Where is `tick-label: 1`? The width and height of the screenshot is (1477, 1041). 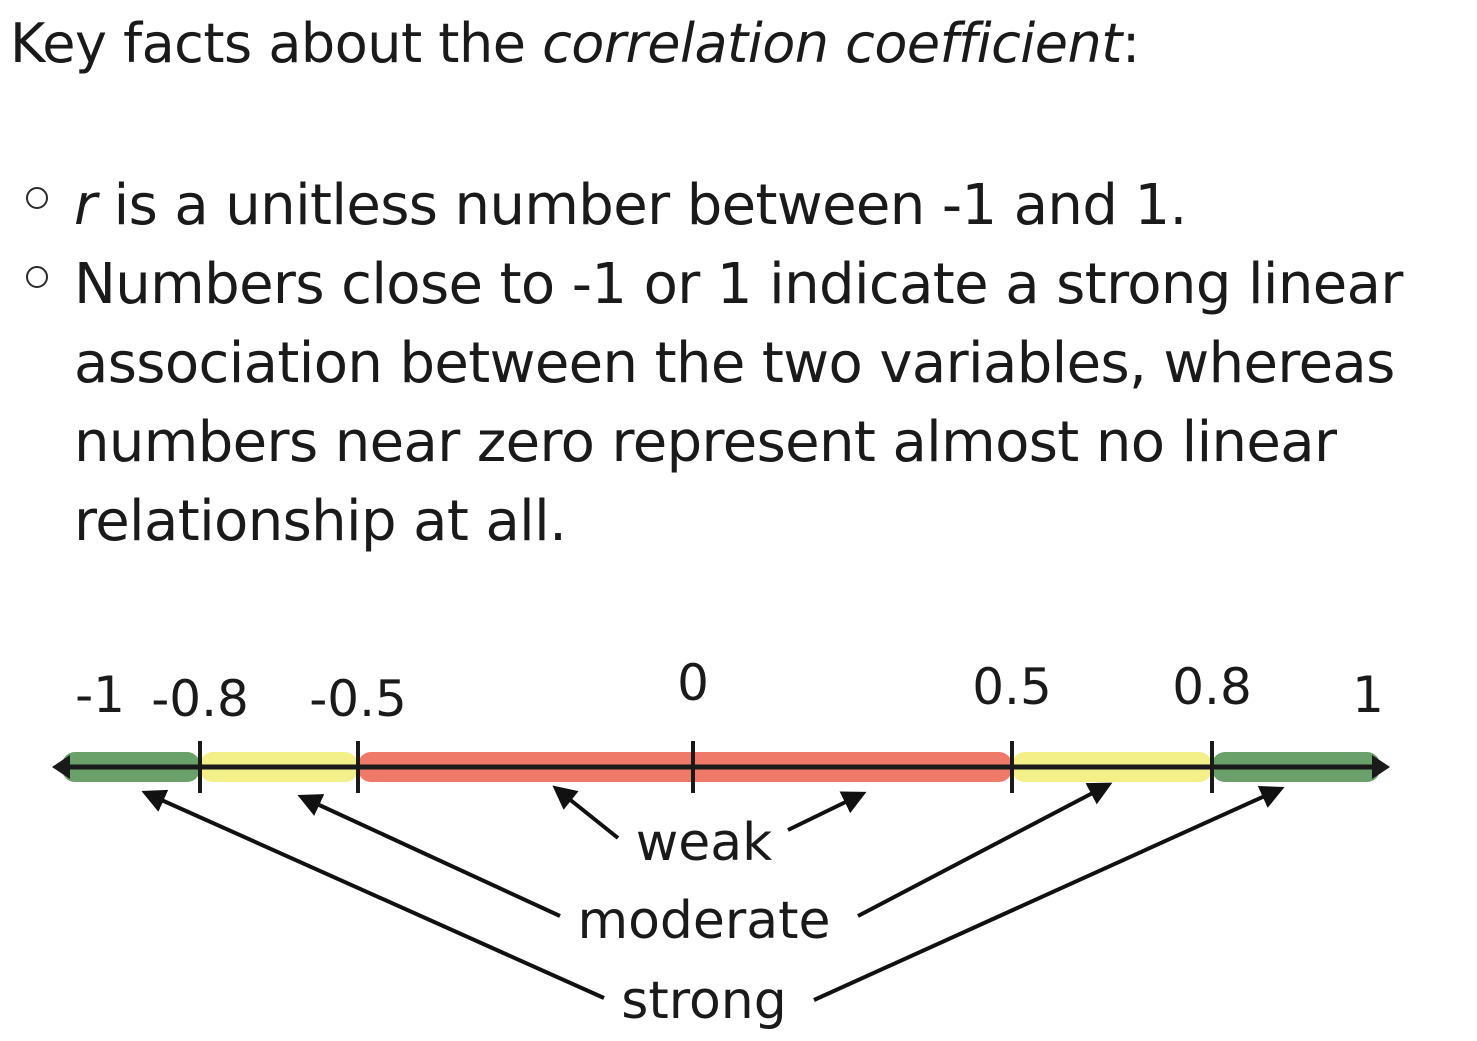 tick-label: 1 is located at coordinates (1368, 695).